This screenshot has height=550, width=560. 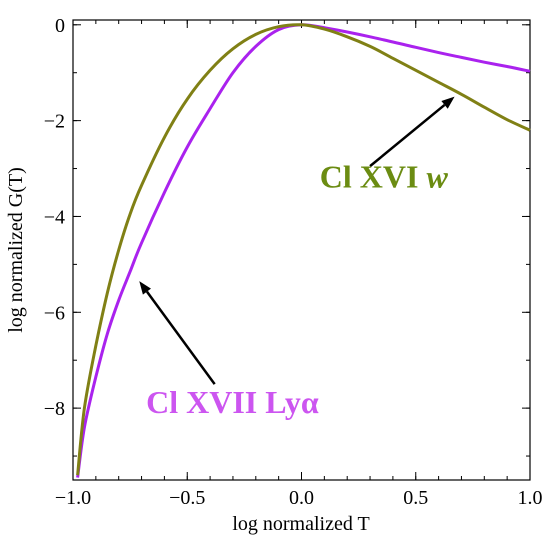 I want to click on y-tick-label: 0, so click(x=60, y=26).